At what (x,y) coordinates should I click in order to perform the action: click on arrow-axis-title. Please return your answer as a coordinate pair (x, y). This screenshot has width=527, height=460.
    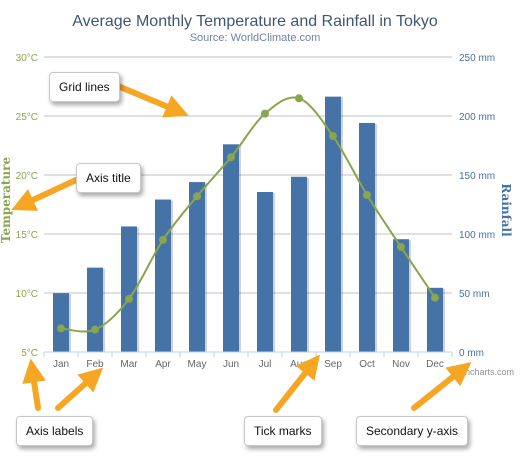
    Looking at the image, I should click on (45, 194).